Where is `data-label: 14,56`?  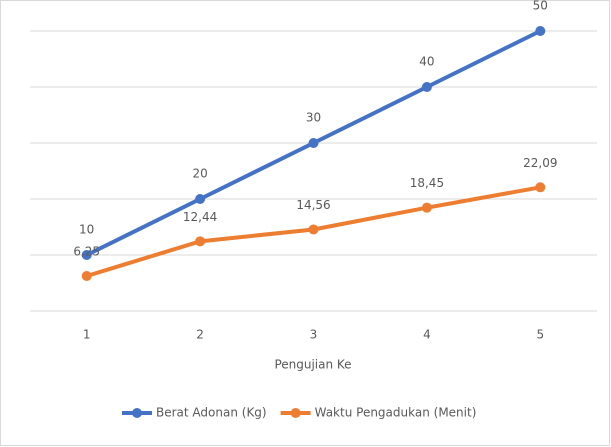 data-label: 14,56 is located at coordinates (313, 205).